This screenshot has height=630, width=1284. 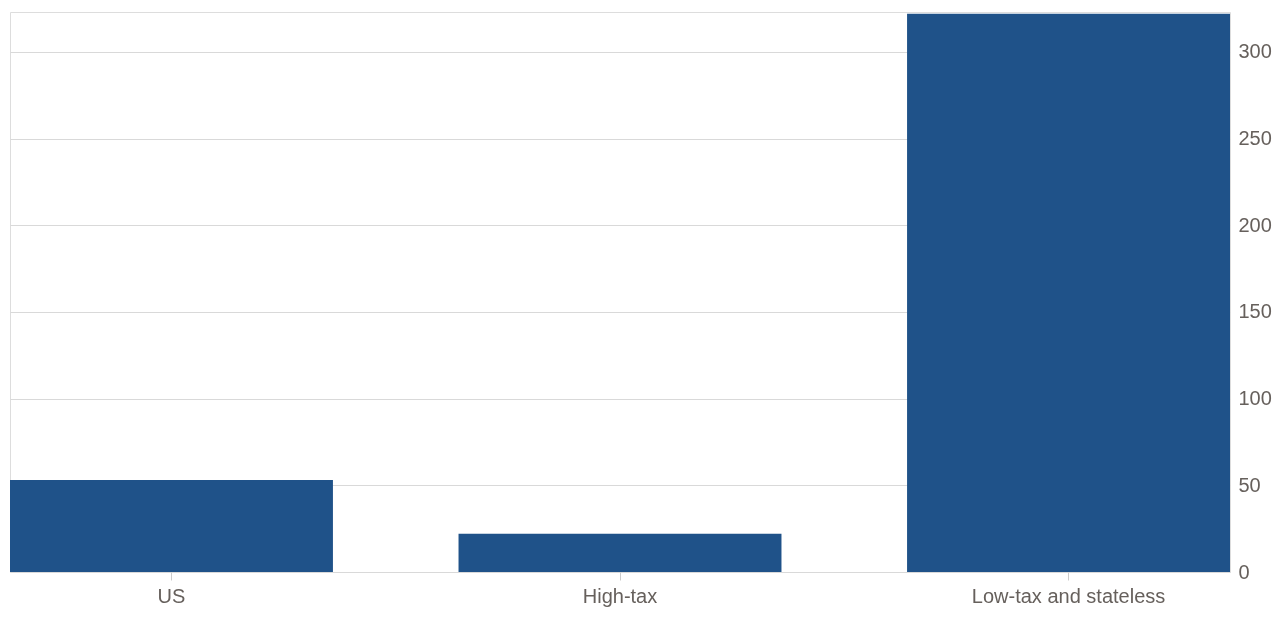 I want to click on y-tick-label: 150, so click(x=1255, y=311).